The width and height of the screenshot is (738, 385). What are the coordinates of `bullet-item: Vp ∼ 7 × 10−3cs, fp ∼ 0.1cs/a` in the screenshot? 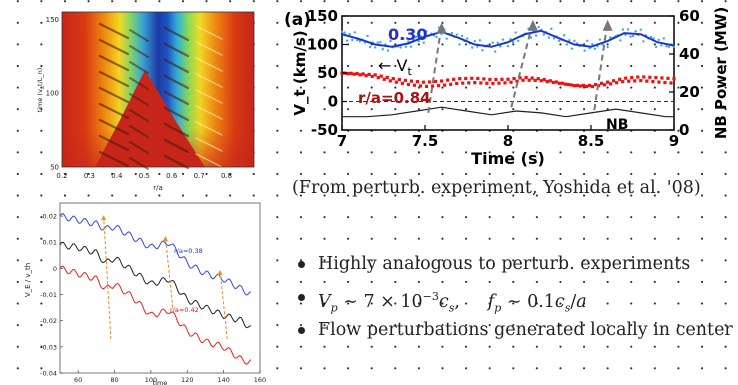 It's located at (514, 301).